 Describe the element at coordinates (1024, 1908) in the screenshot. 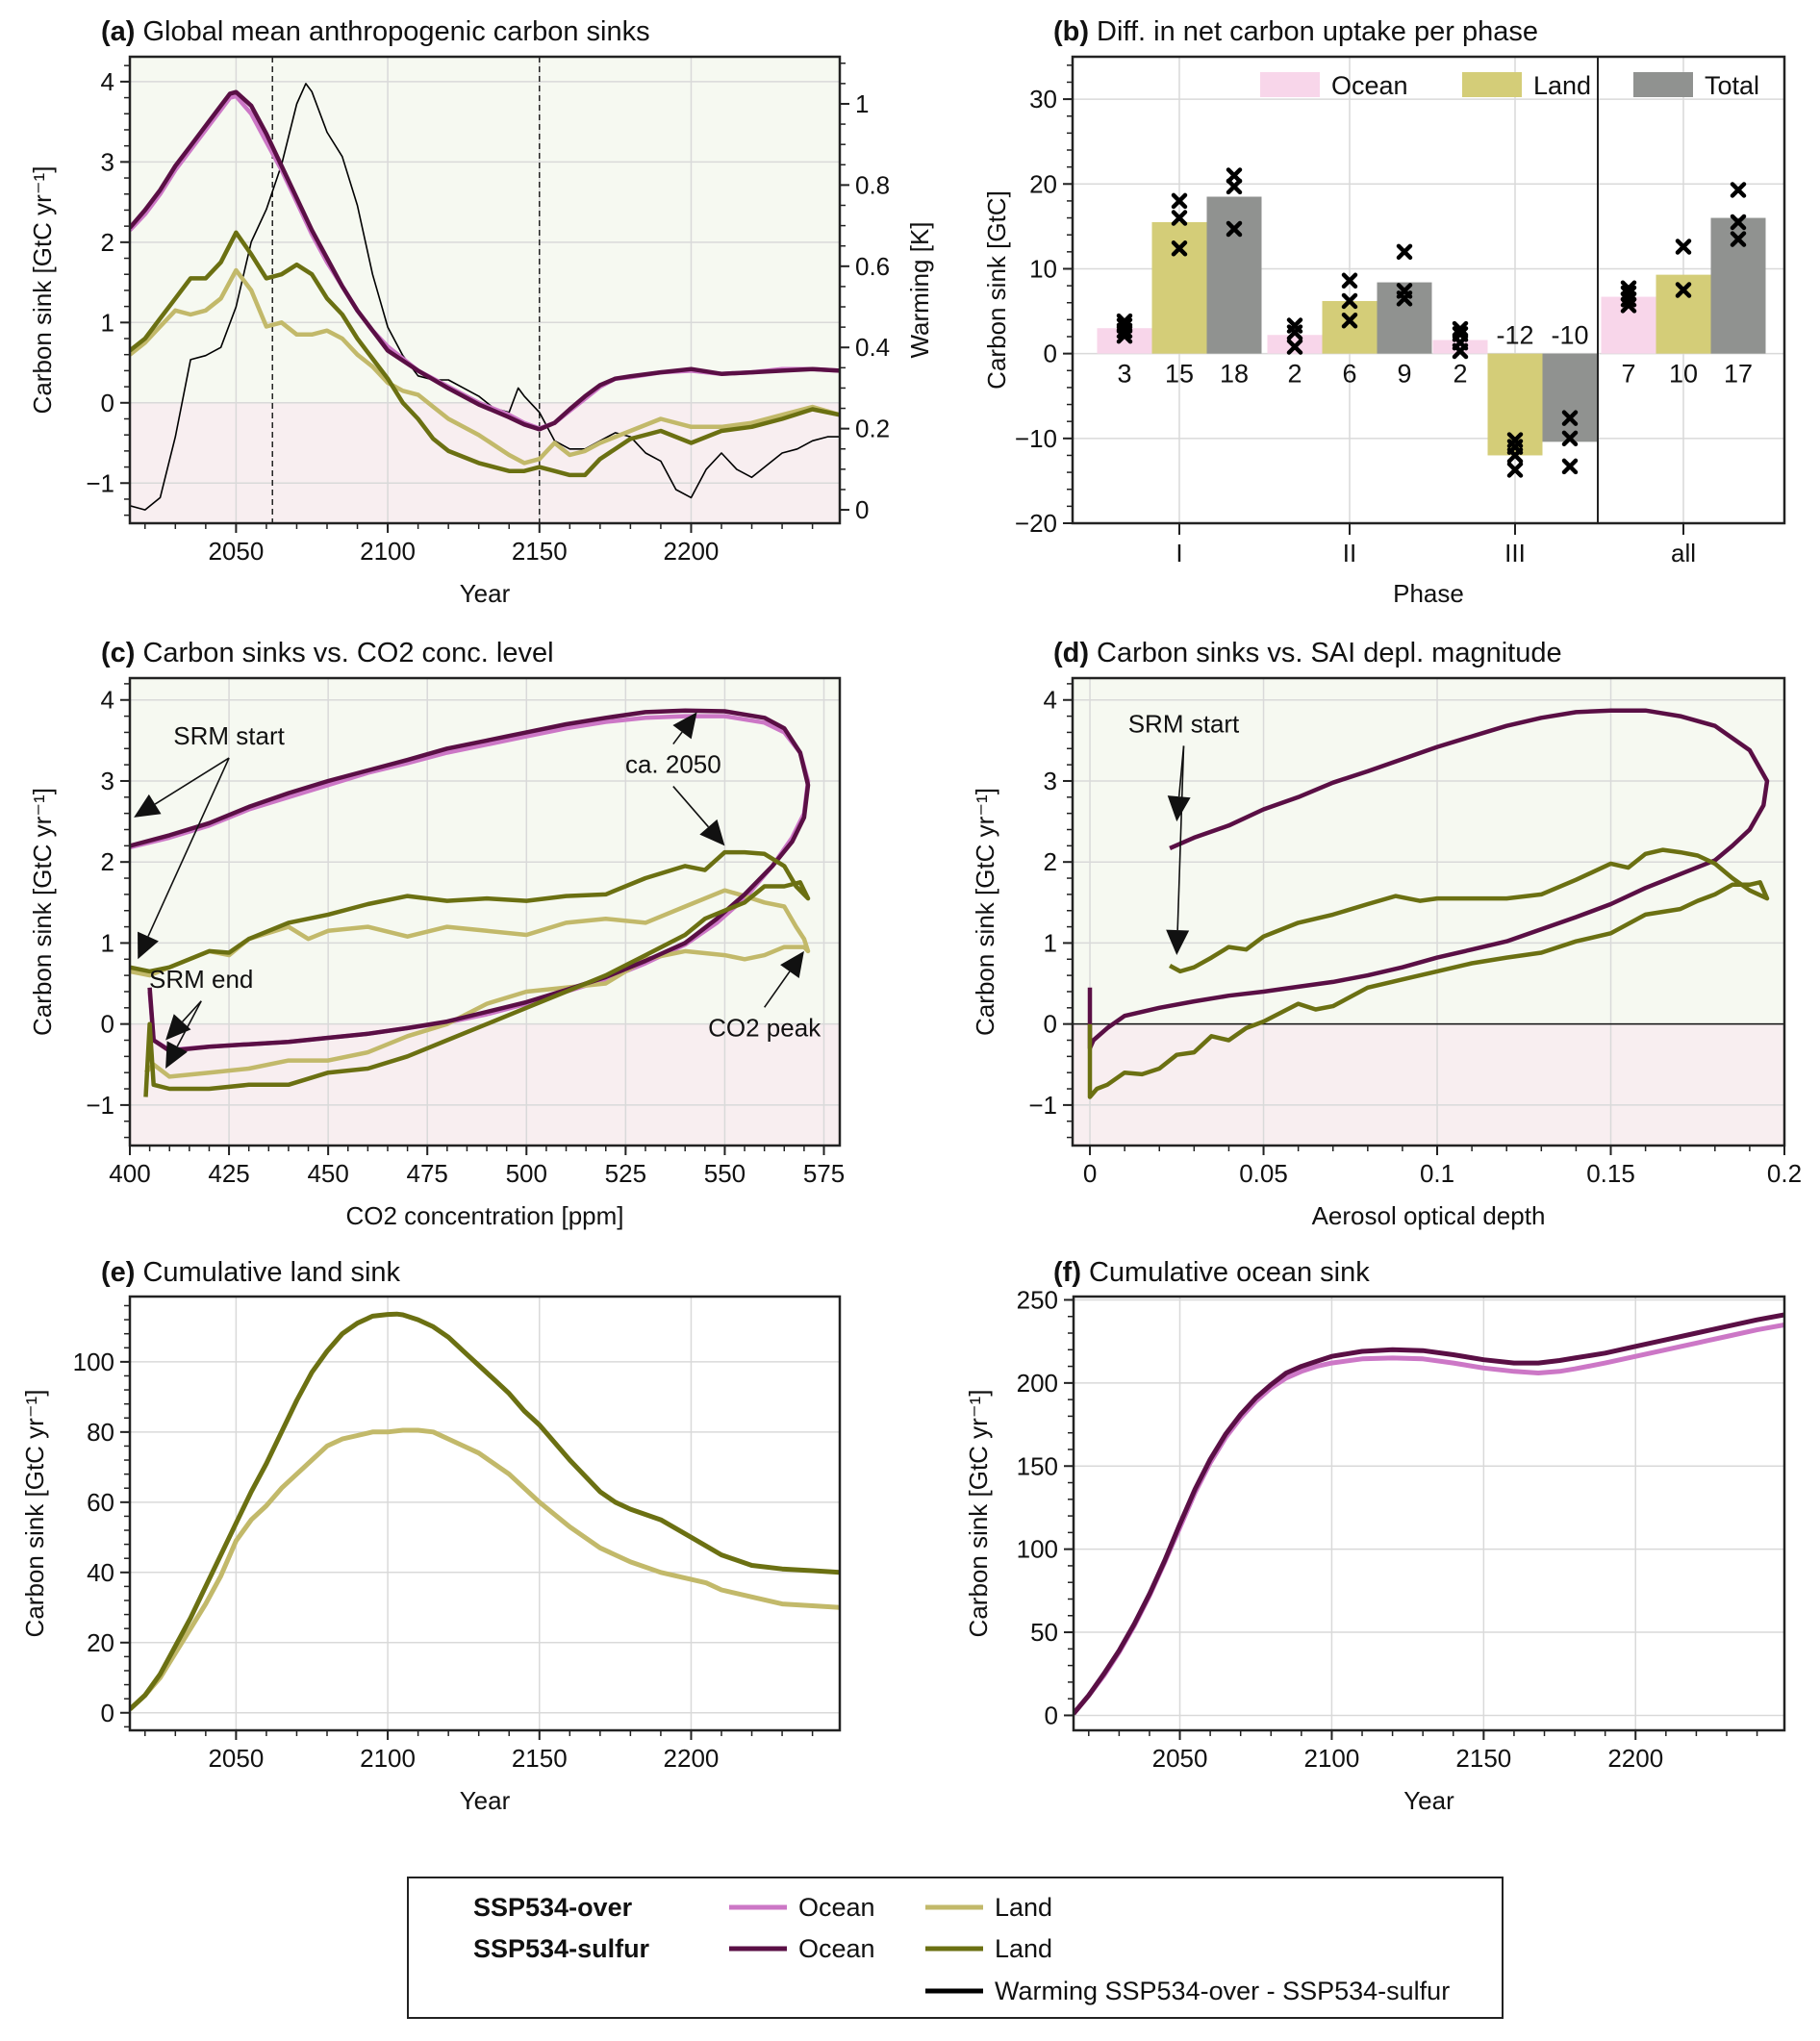

I see `legend-item-label: Land` at that location.